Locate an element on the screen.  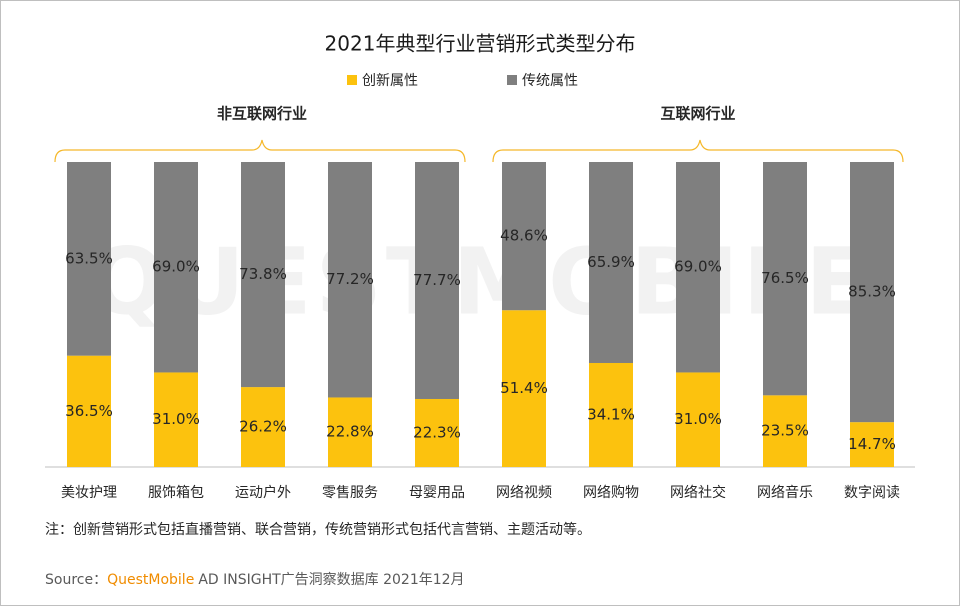
value-label: 65.9% is located at coordinates (611, 262).